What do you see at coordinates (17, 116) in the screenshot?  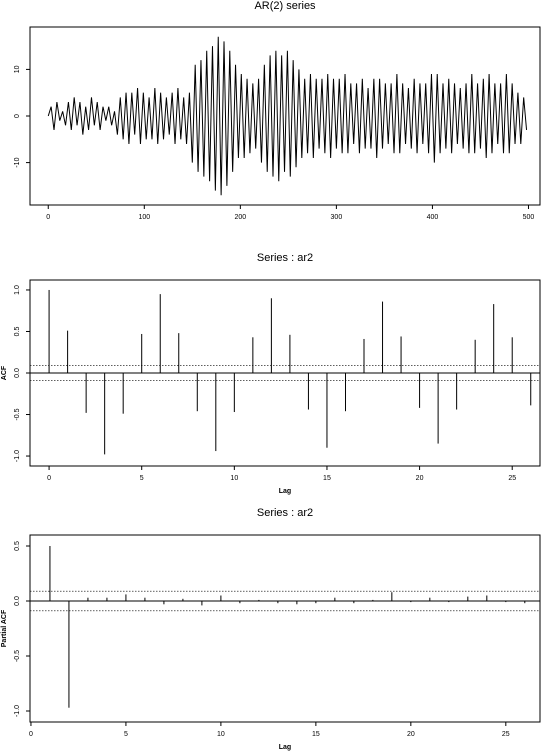 I see `y-tick-label: 0` at bounding box center [17, 116].